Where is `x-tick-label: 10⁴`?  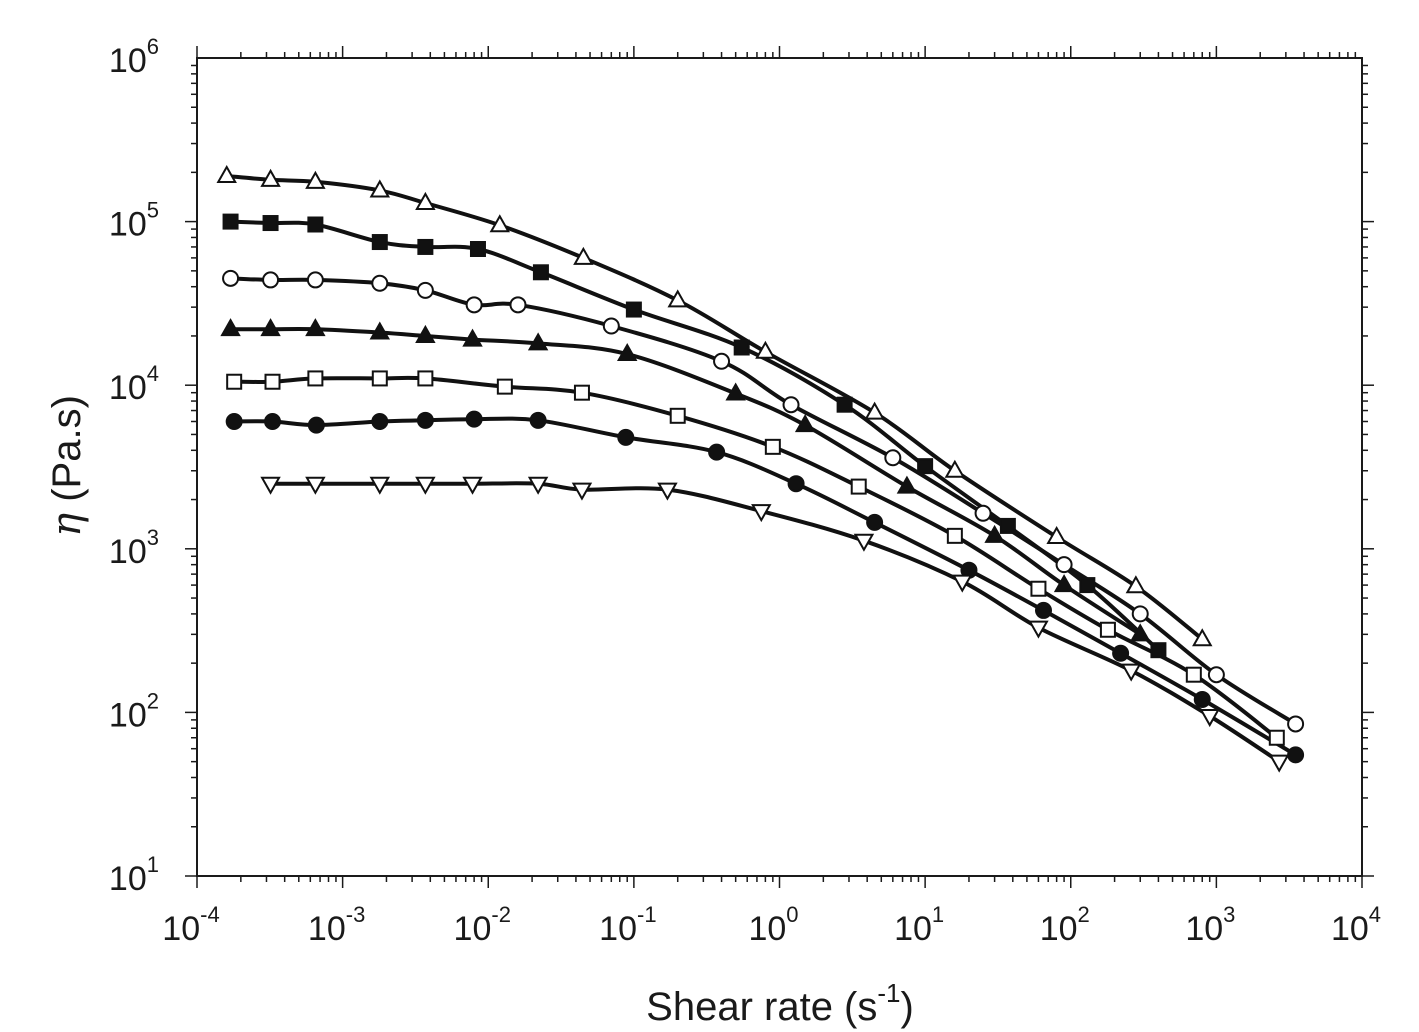
x-tick-label: 10⁴ is located at coordinates (1356, 925).